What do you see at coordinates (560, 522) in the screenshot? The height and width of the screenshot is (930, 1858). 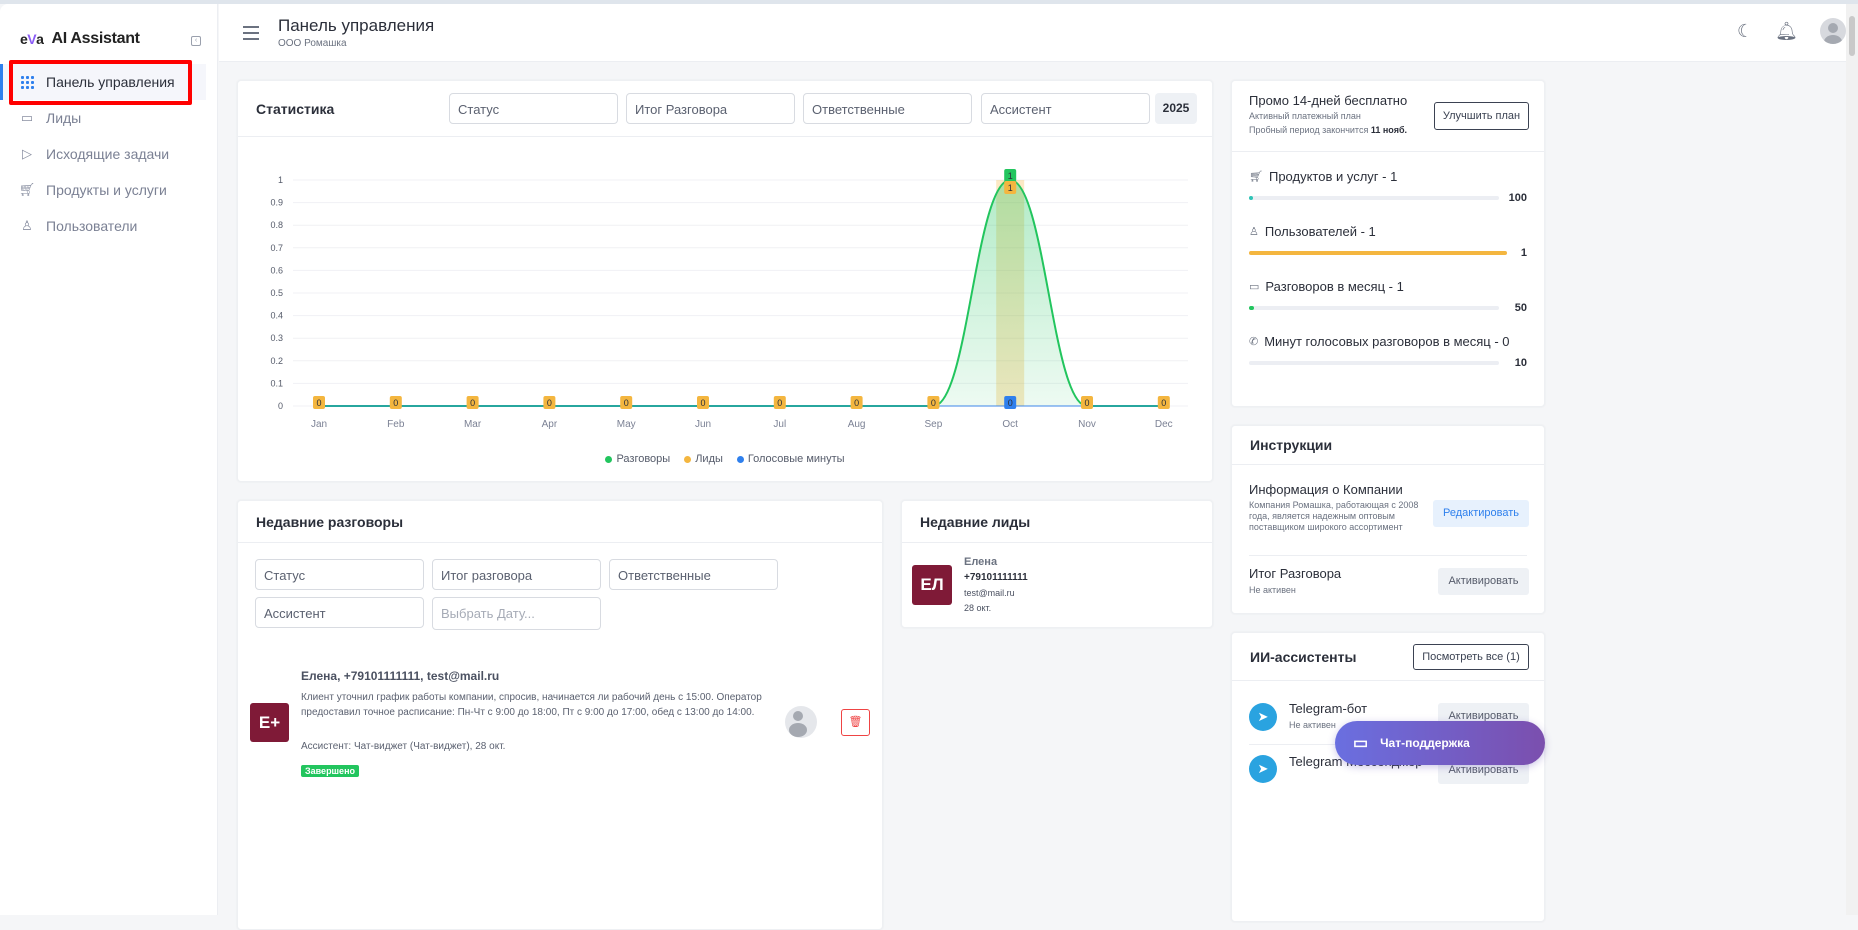 I see `recent-conversations-title: Недавние разговоры` at bounding box center [560, 522].